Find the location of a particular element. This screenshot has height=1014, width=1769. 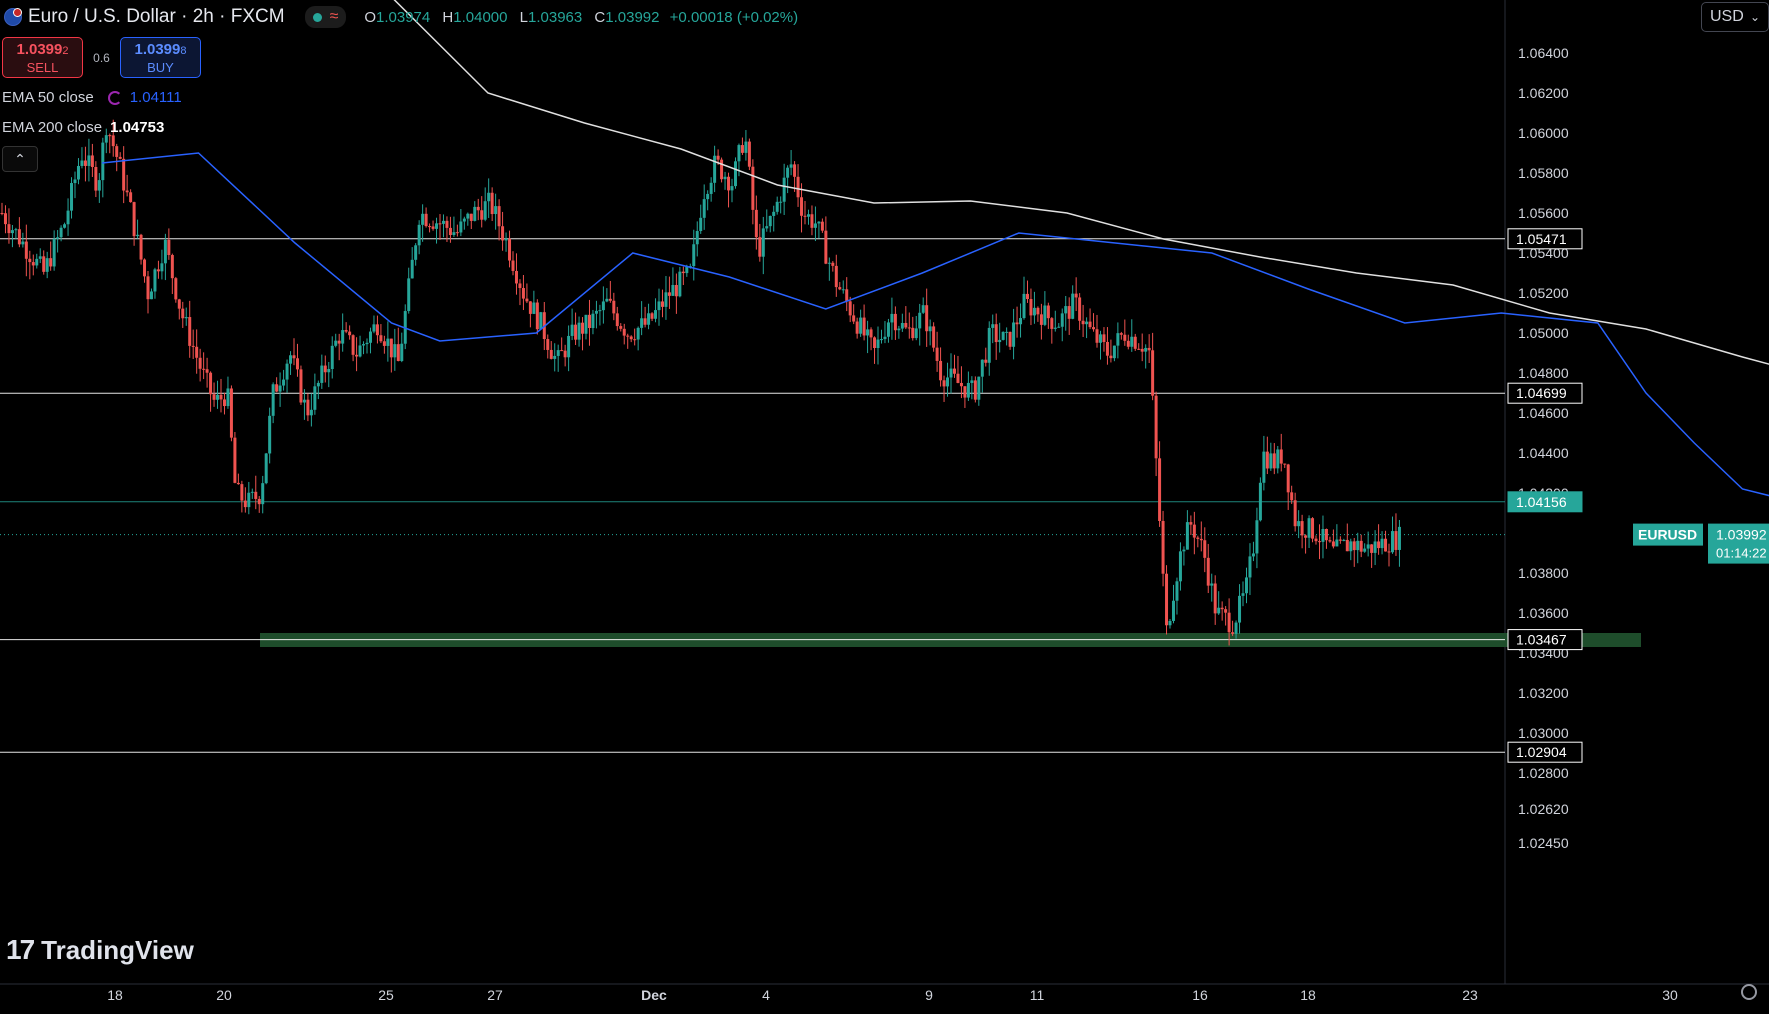

buy-button: 1.03998 BUY is located at coordinates (160, 57).